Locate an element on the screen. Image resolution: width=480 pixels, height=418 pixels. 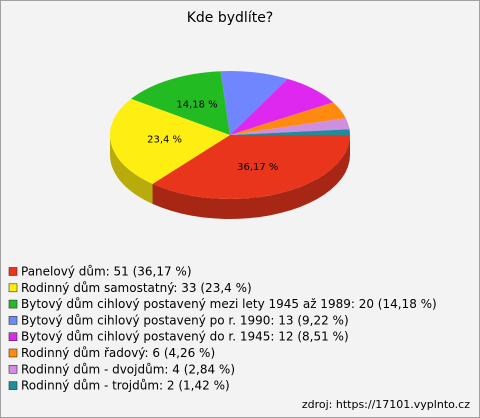
legend-label: Rodinný dům - dvojdům: 4 (2,84 %) is located at coordinates (128, 369).